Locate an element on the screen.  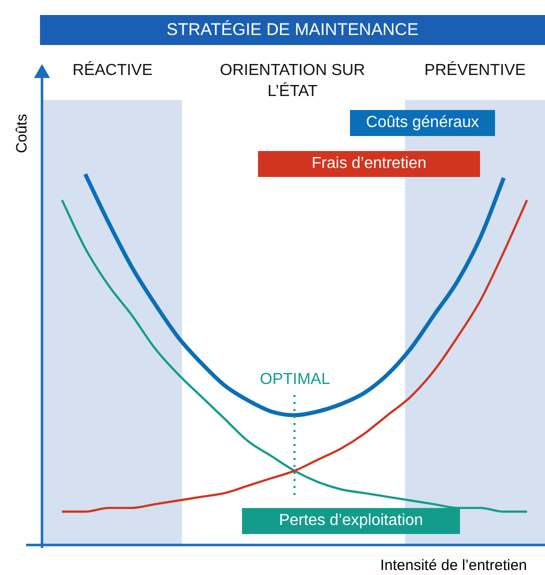
text: PRÉVENTIVE is located at coordinates (475, 70).